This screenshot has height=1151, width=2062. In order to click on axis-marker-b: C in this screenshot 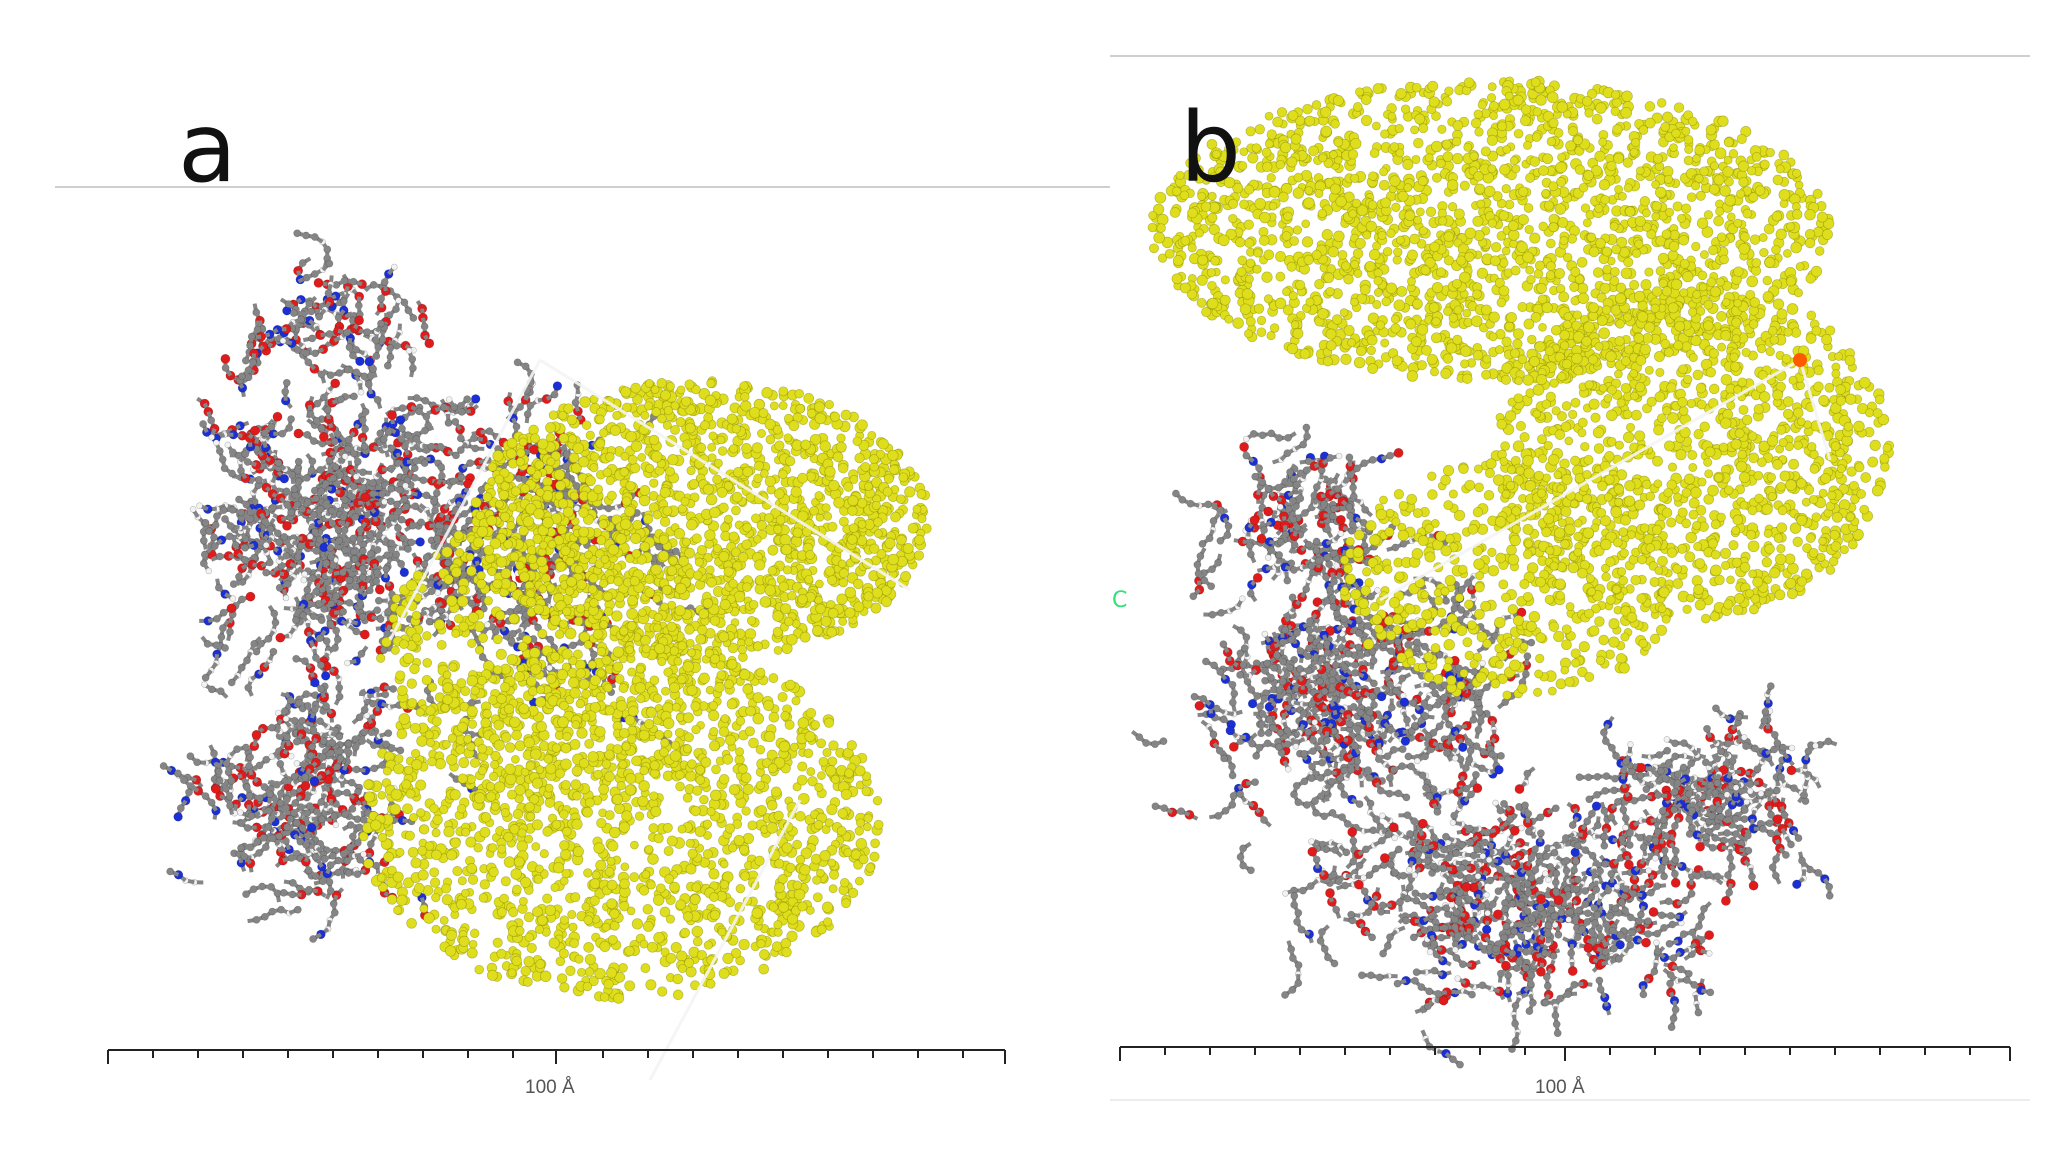, I will do `click(1120, 600)`.